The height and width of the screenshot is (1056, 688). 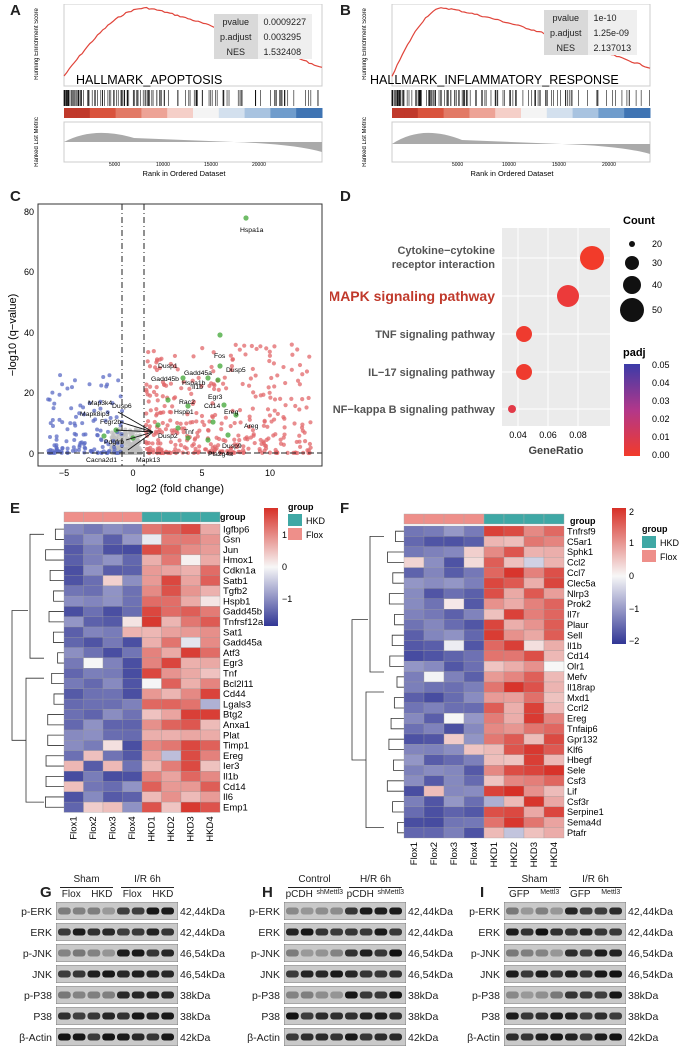 What do you see at coordinates (139, 436) in the screenshot?
I see `volcano-label-leader` at bounding box center [139, 436].